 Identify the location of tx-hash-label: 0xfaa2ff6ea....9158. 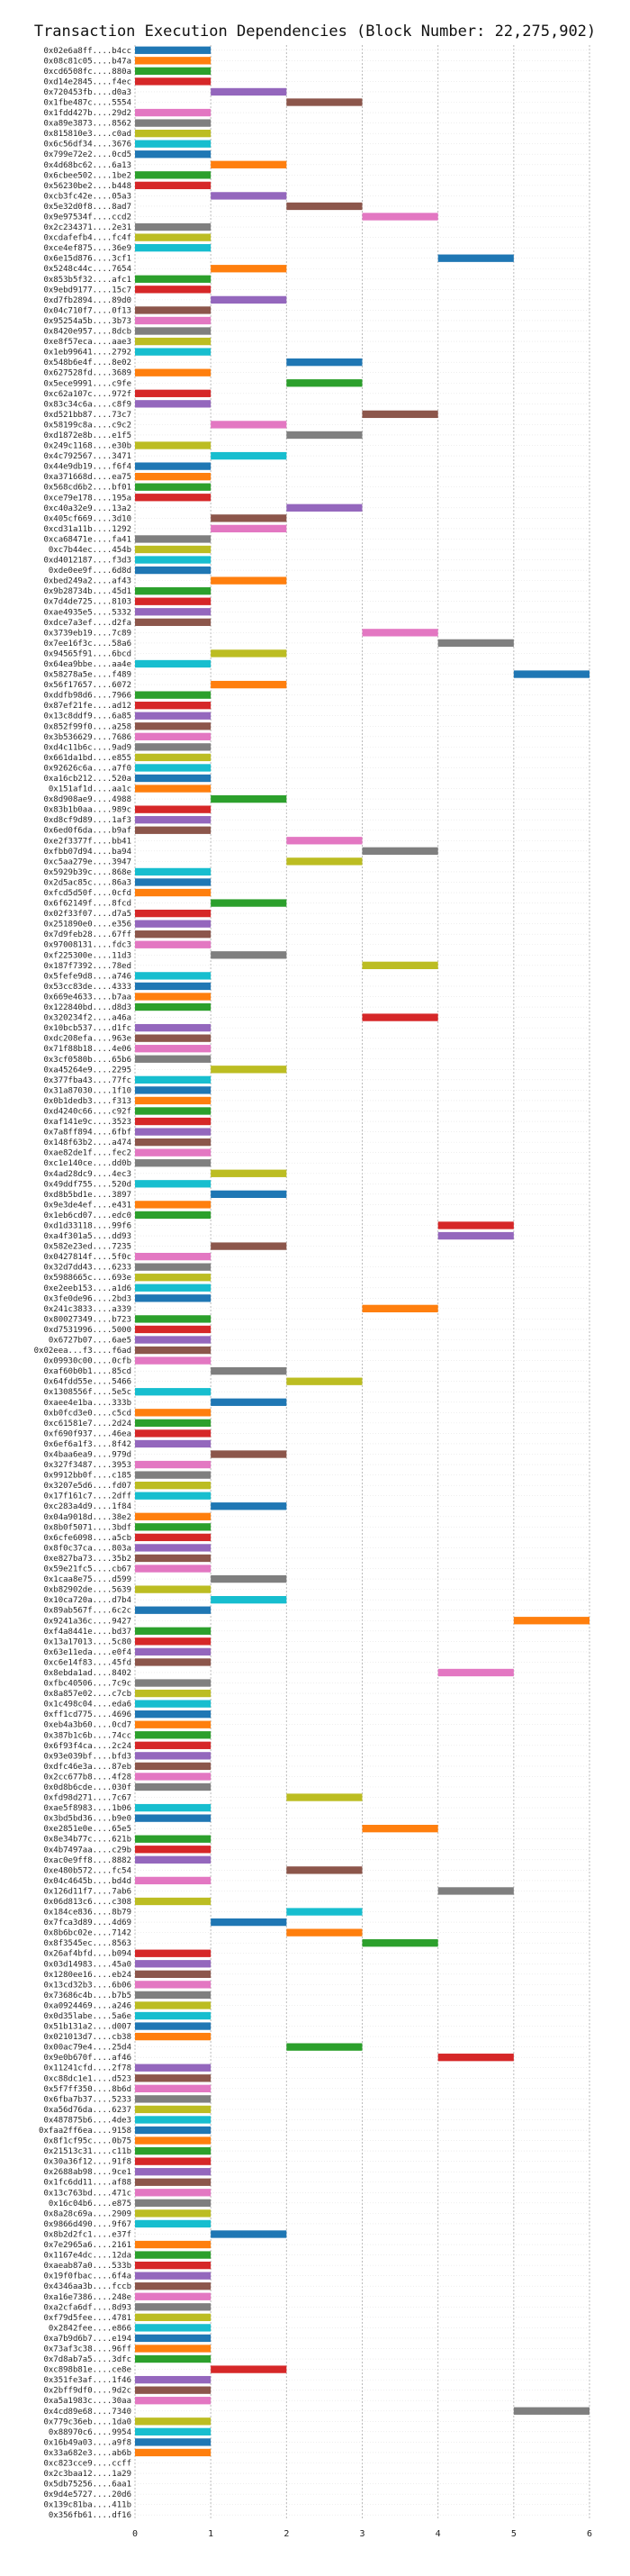
(85, 2131).